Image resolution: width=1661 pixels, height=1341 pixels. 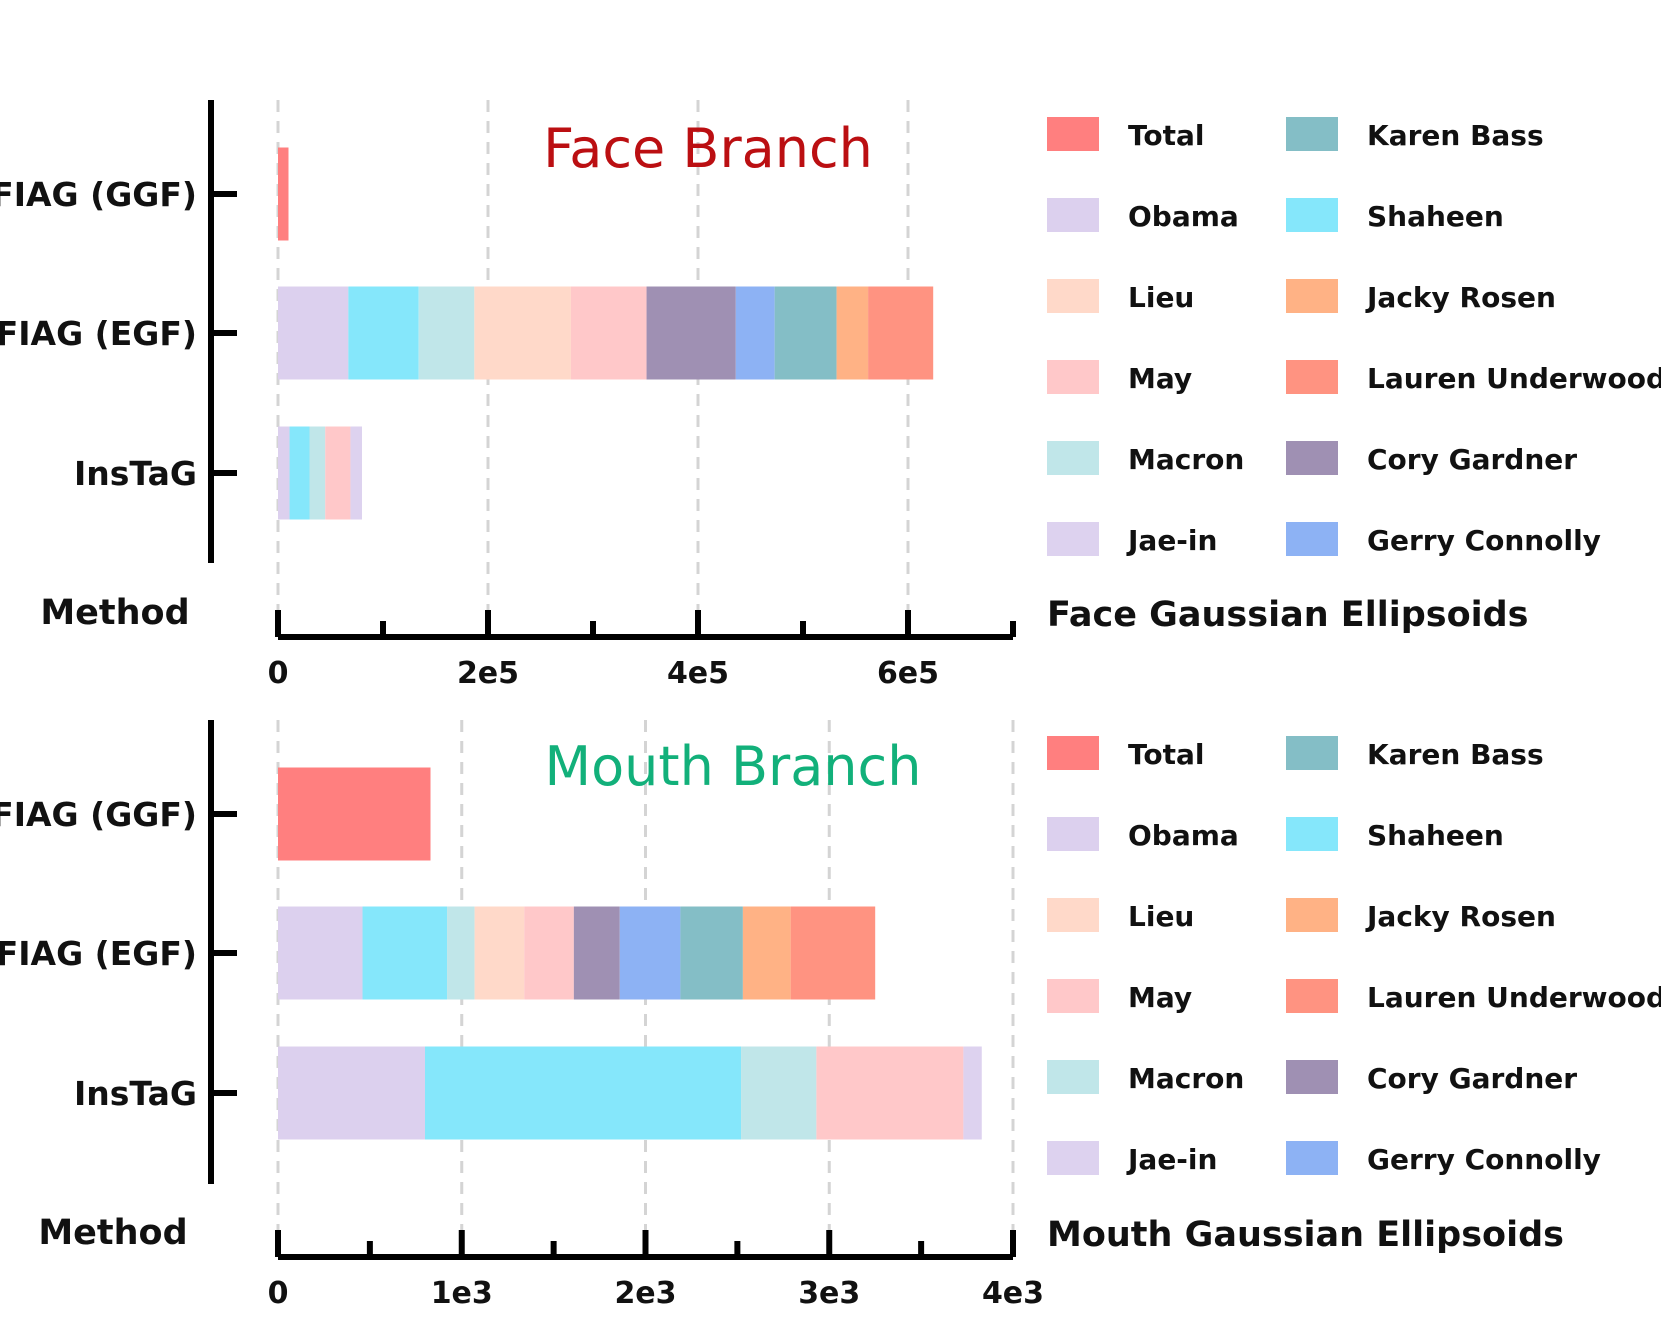 I want to click on x-tick-label-6e5: 6e5, so click(x=908, y=673).